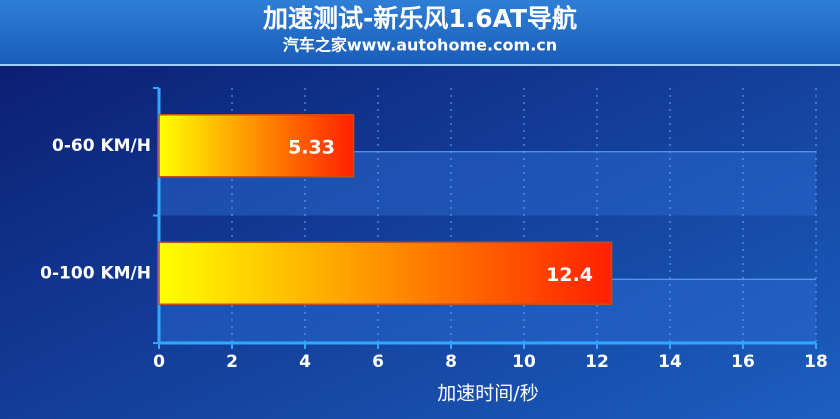  Describe the element at coordinates (378, 362) in the screenshot. I see `x-tick-label: 6` at that location.